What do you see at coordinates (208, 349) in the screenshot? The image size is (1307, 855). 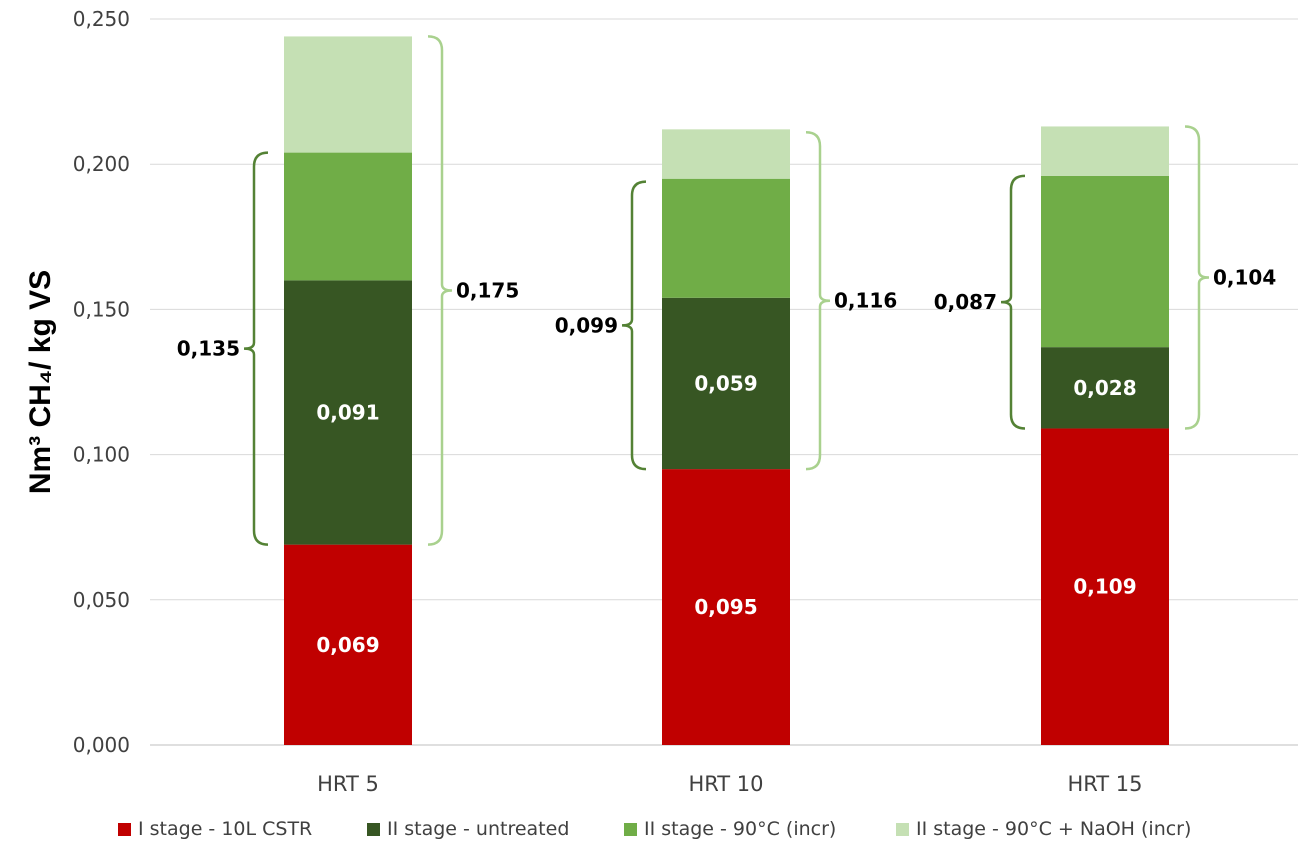 I see `bracket-label: 0,135` at bounding box center [208, 349].